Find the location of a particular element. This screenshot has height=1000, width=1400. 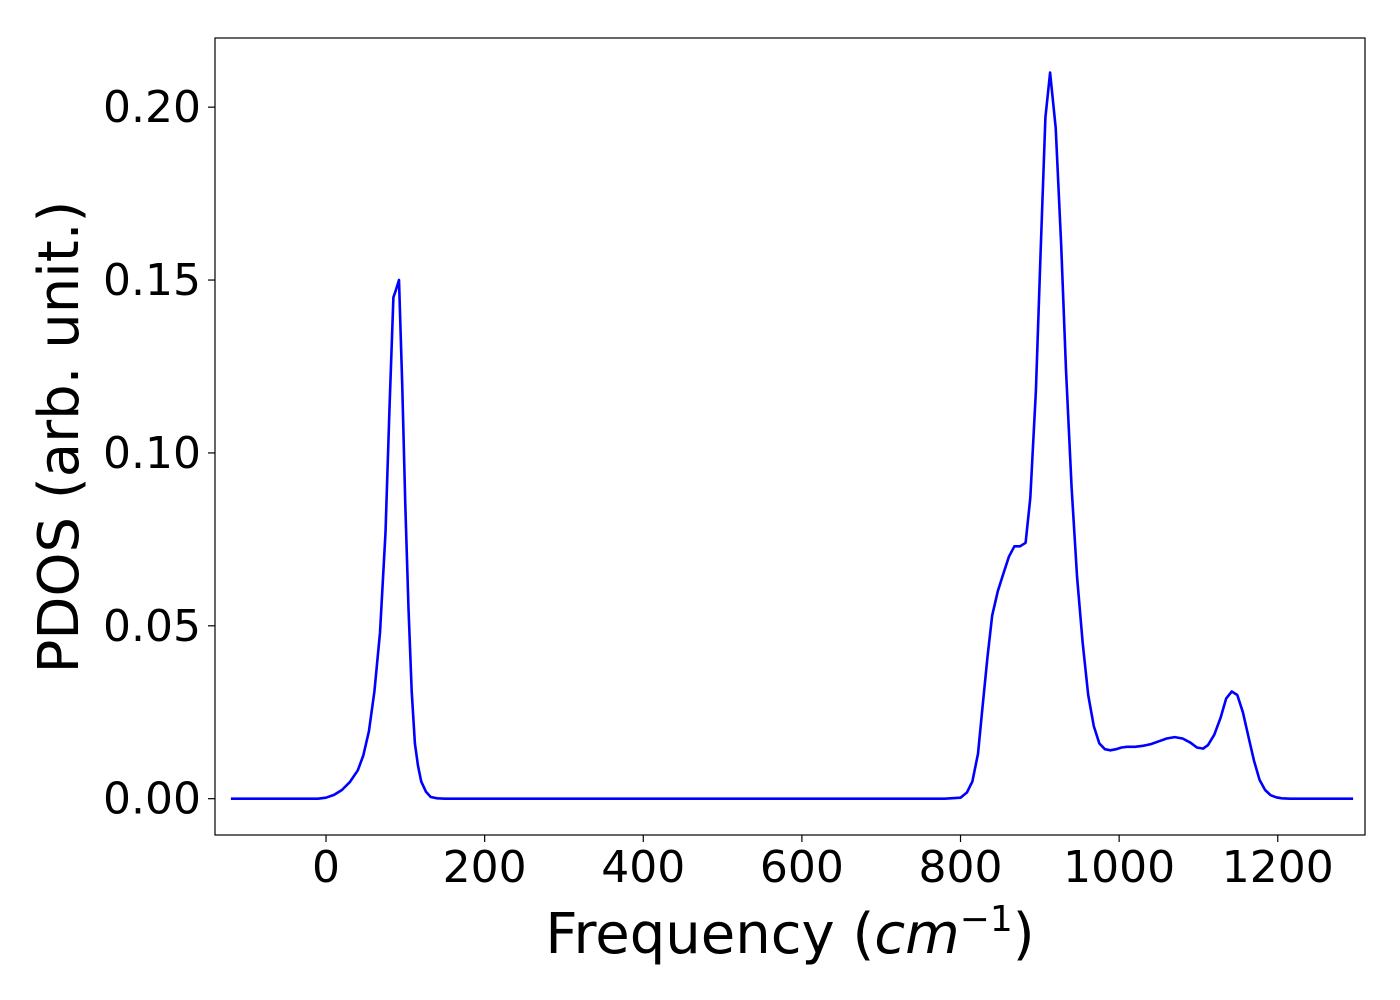

y-tick-label: 0.05 is located at coordinates (152, 626).